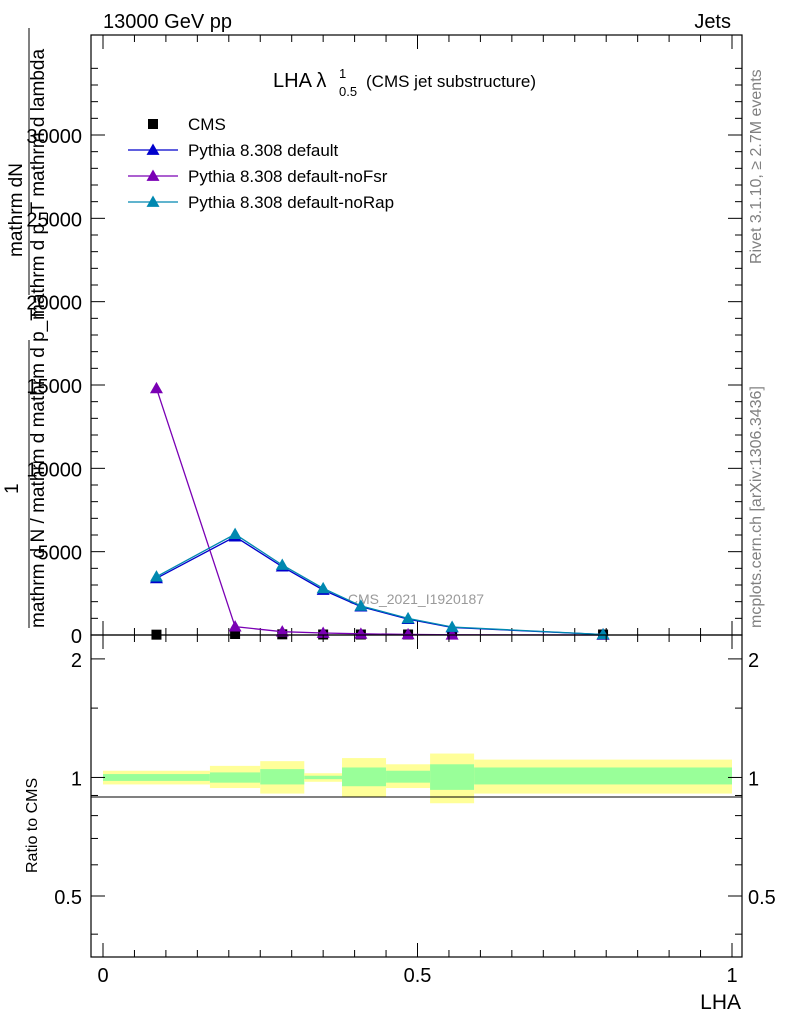 The width and height of the screenshot is (786, 1024). What do you see at coordinates (207, 124) in the screenshot?
I see `legend-label: CMS` at bounding box center [207, 124].